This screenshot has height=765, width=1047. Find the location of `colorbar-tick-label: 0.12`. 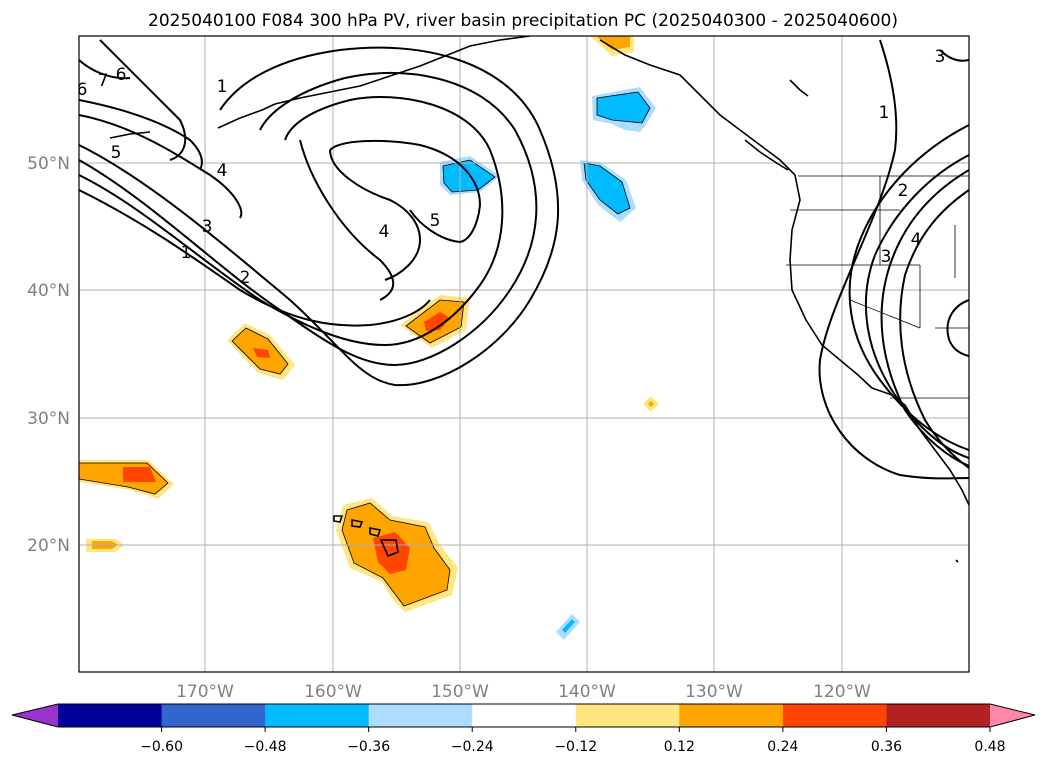

colorbar-tick-label: 0.12 is located at coordinates (679, 747).